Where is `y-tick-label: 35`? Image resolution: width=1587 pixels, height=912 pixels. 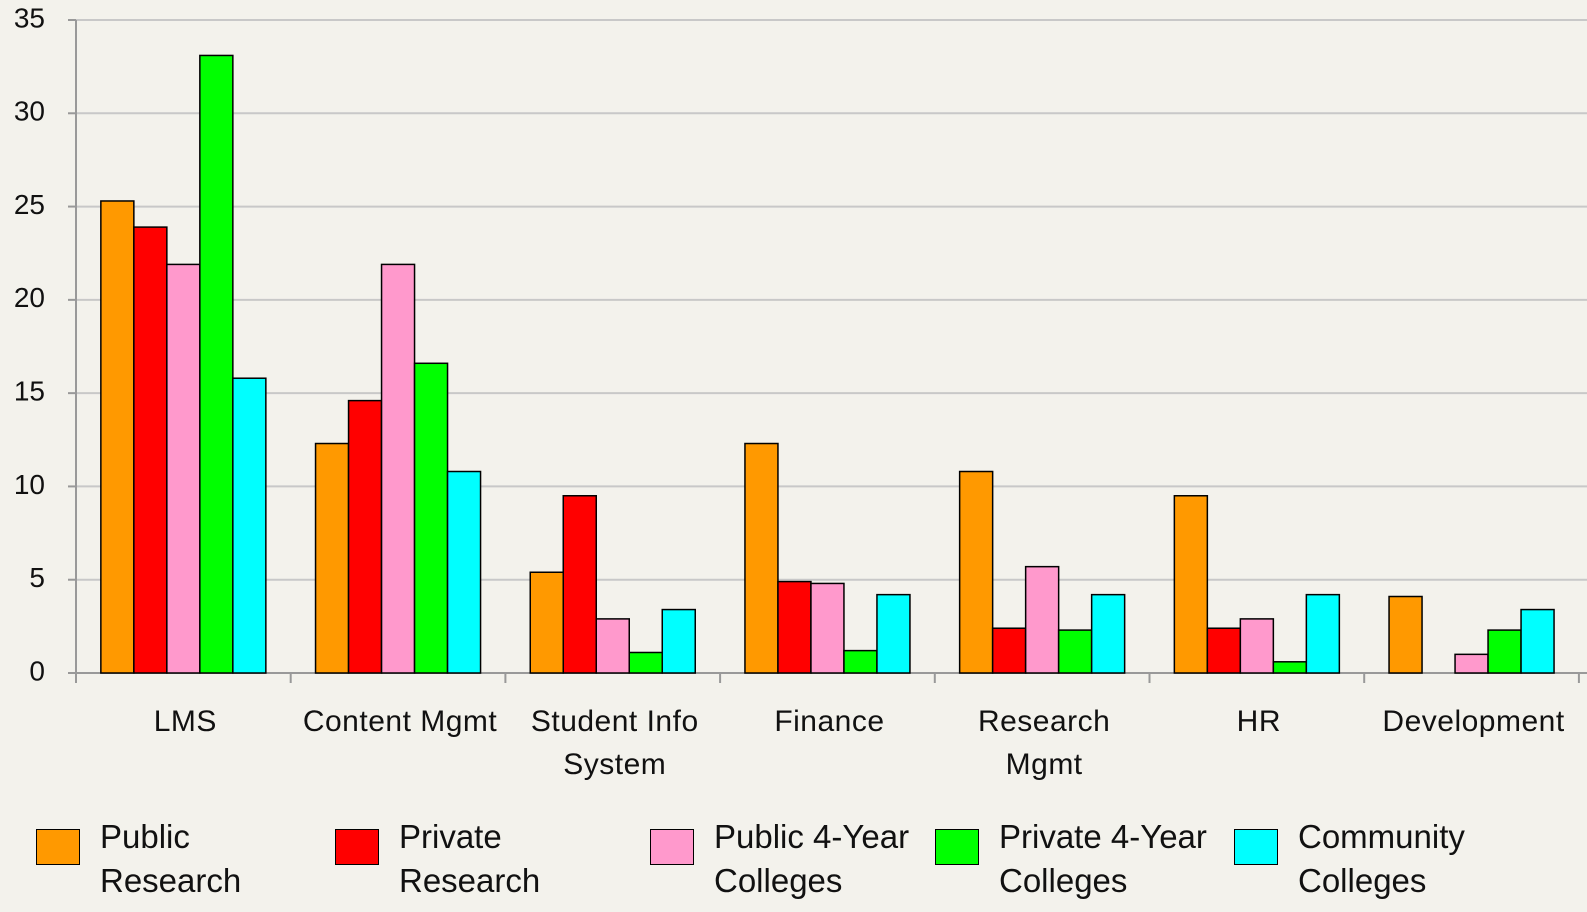
y-tick-label: 35 is located at coordinates (29, 17).